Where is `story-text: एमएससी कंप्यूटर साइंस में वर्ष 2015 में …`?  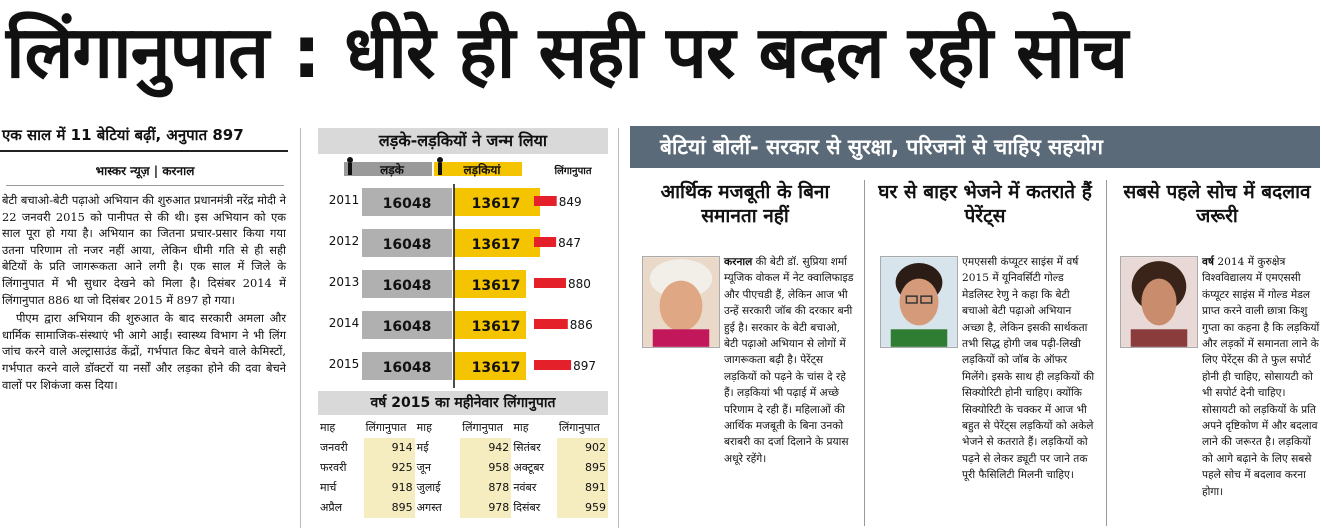
story-text: एमएससी कंप्यूटर साइंस में वर्ष 2015 में … is located at coordinates (1028, 369).